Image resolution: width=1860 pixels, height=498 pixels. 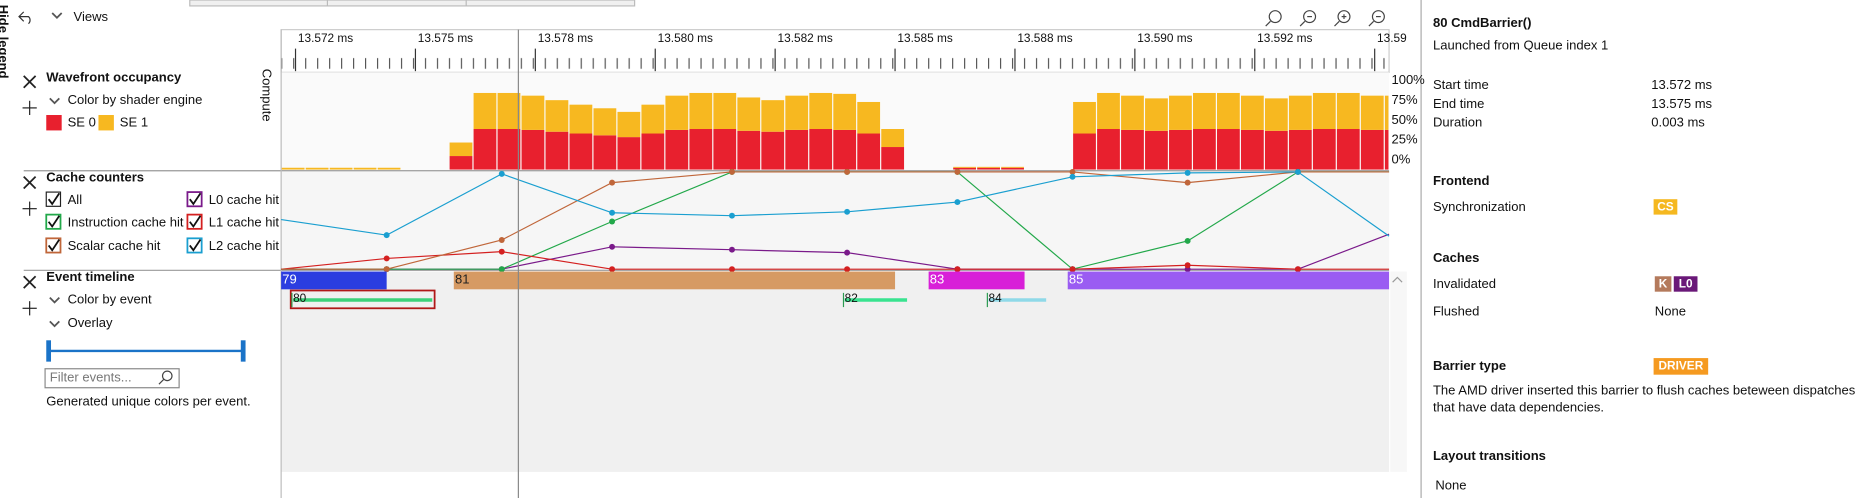 I want to click on views-label: Views, so click(x=91, y=16).